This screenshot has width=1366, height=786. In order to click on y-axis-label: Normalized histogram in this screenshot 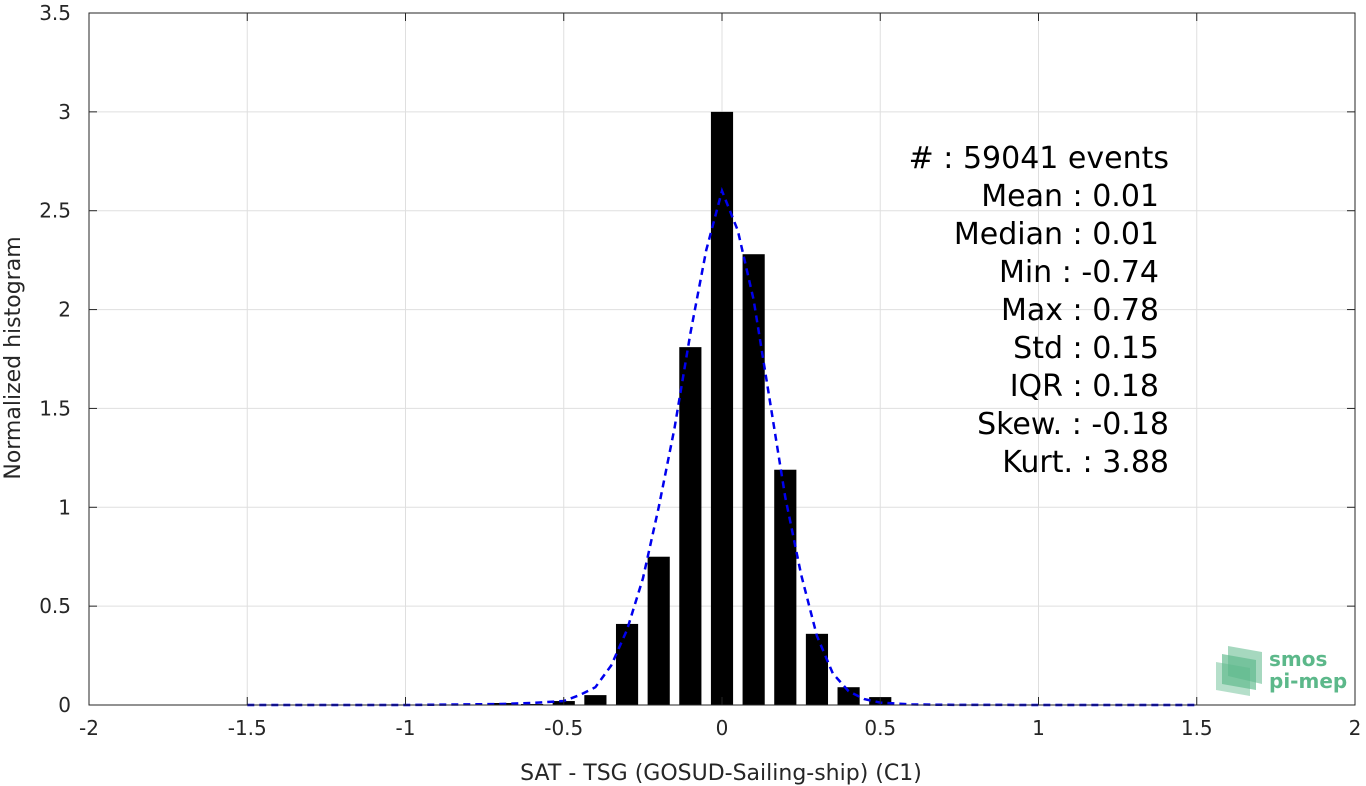, I will do `click(13, 357)`.